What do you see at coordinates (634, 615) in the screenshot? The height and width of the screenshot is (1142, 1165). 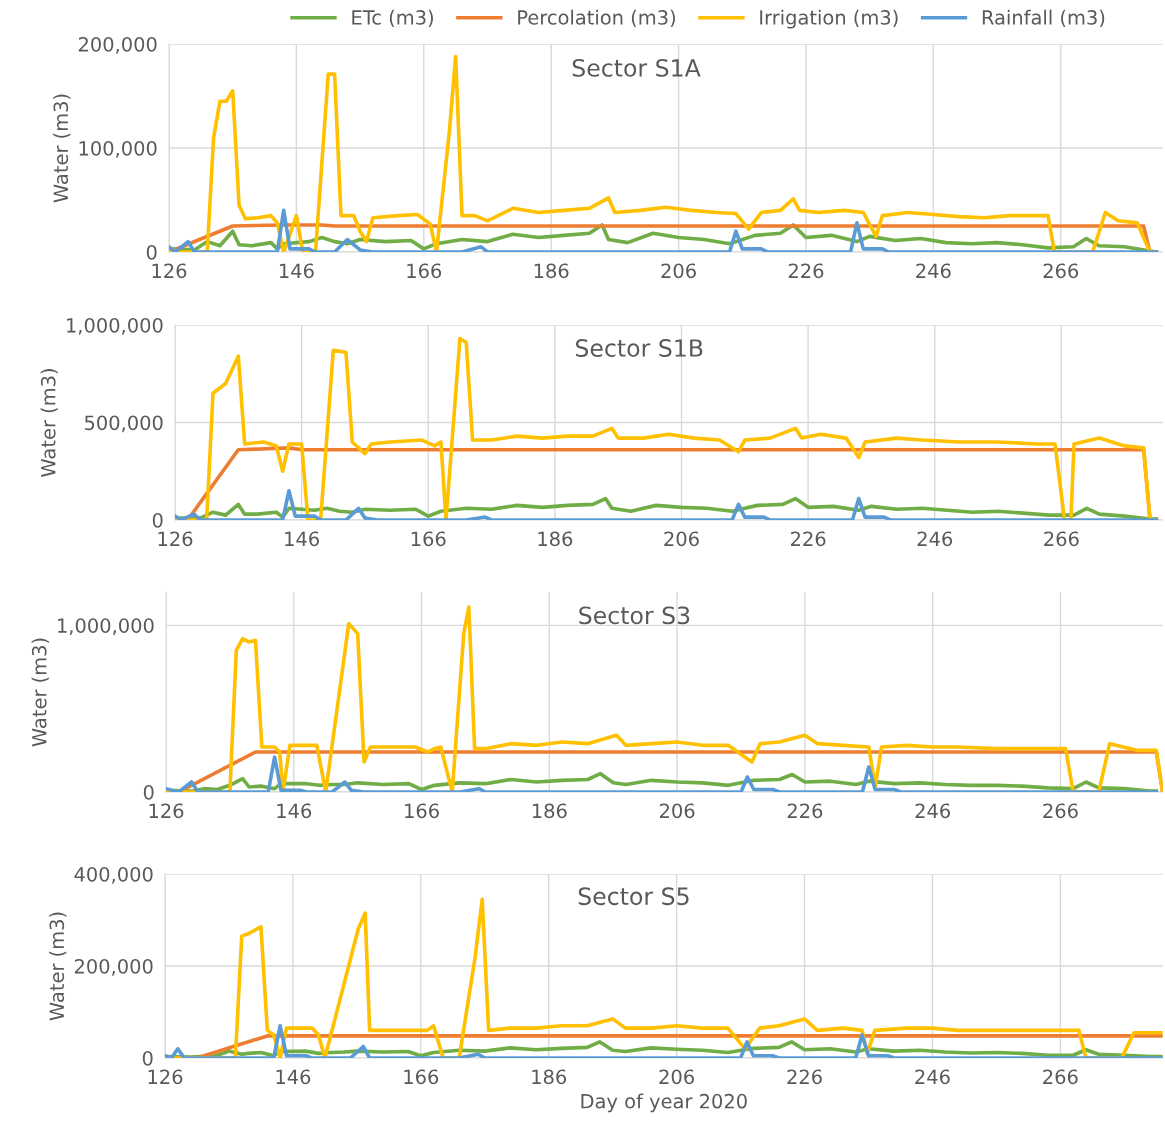 I see `chart-title: Sector S3` at bounding box center [634, 615].